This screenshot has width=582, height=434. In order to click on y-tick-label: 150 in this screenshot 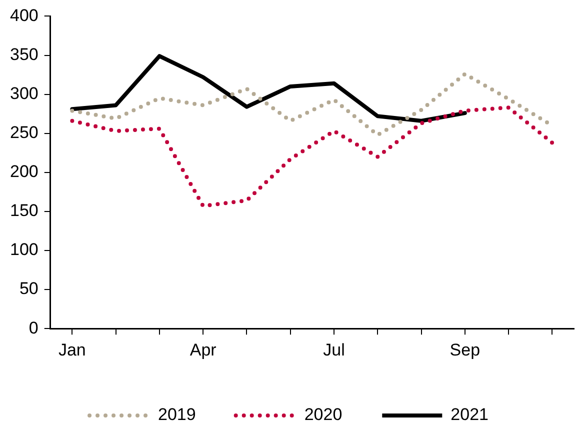, I will do `click(24, 210)`.